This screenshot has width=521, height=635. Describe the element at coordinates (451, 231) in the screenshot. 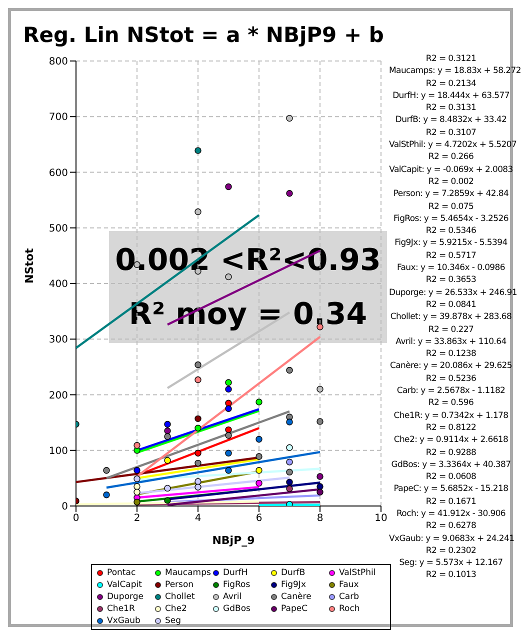

I see `text: R2 = 0.5346` at that location.